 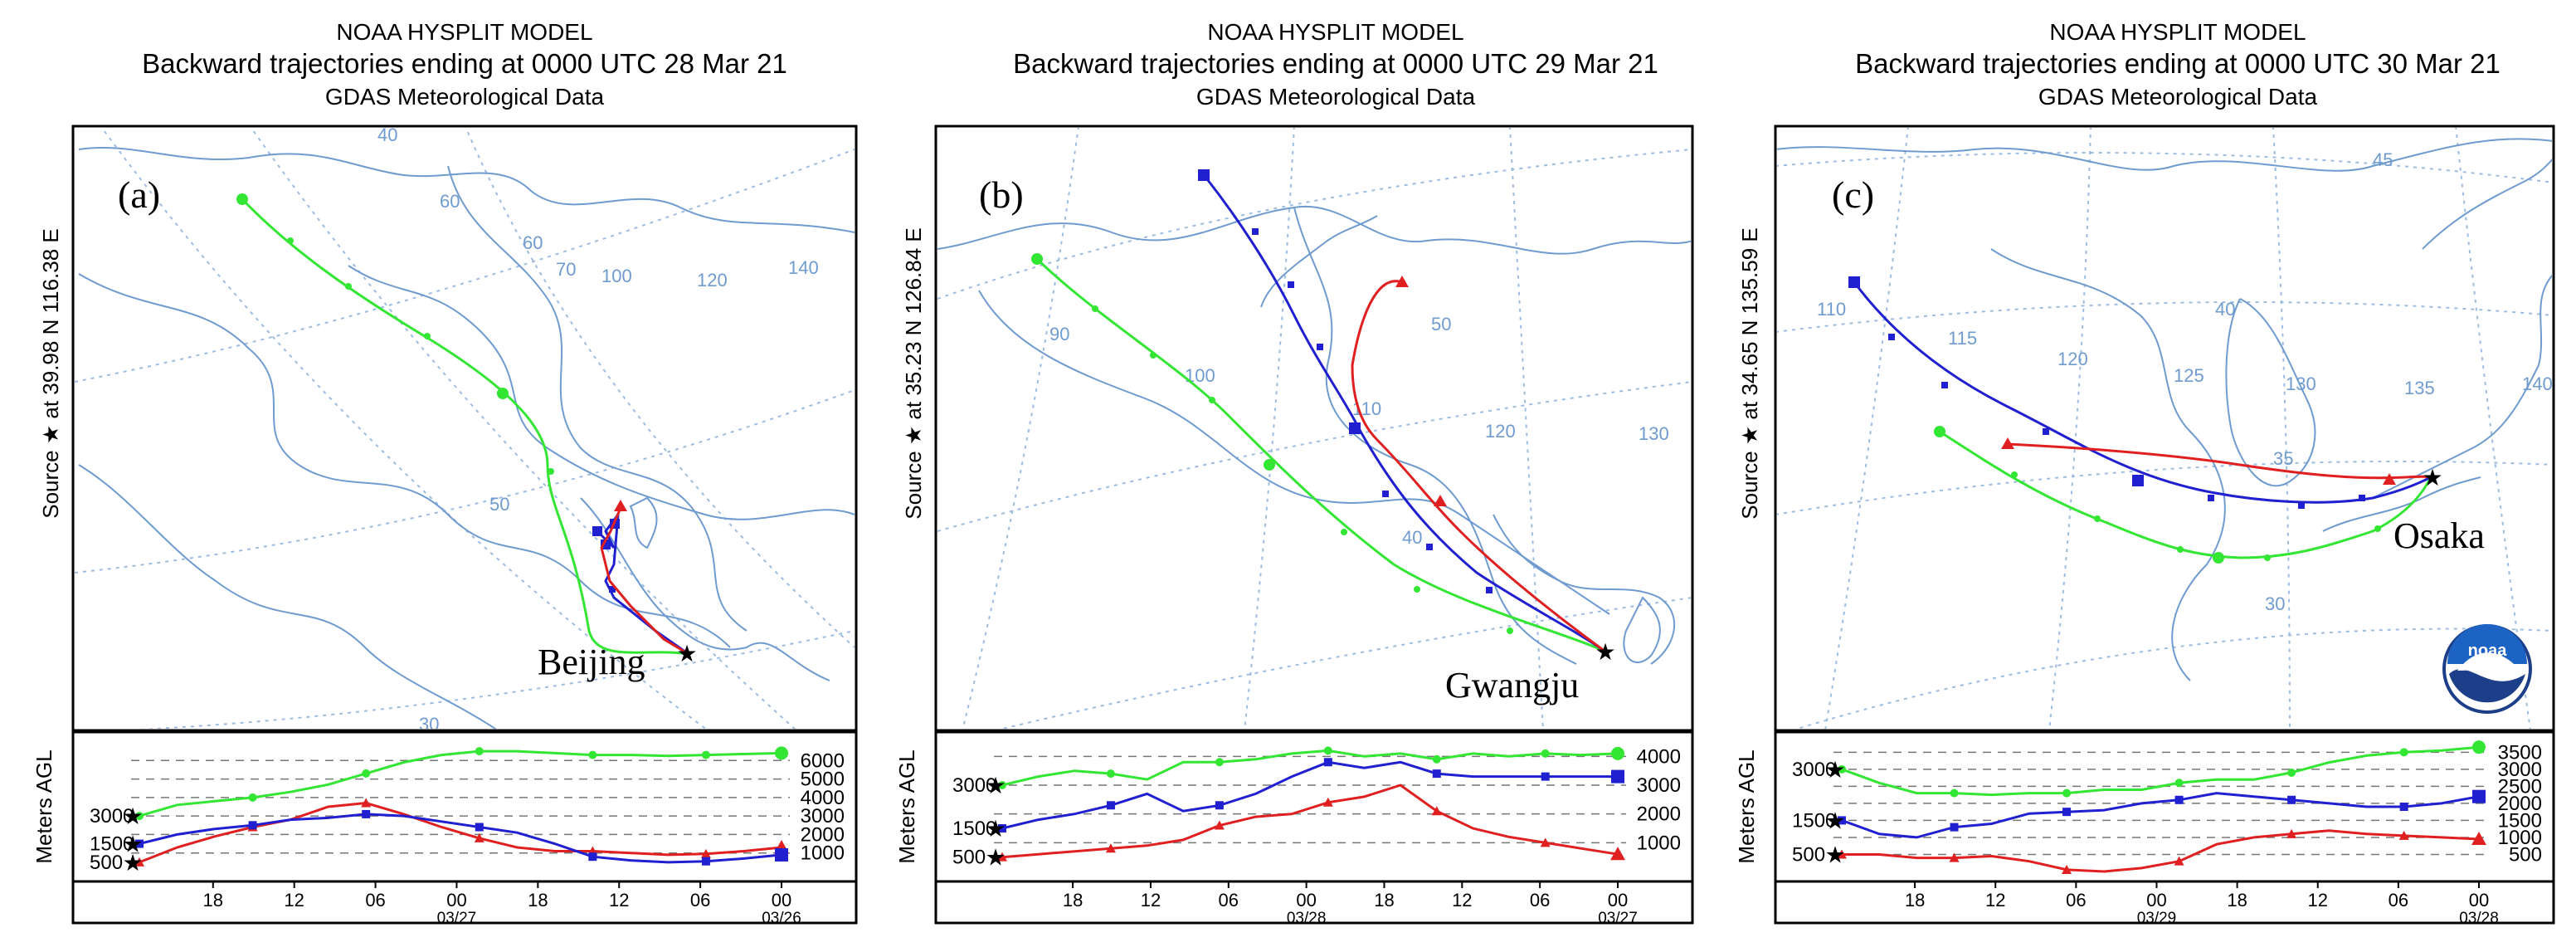 What do you see at coordinates (1336, 97) in the screenshot?
I see `title-line-3: GDAS Meteorological Data` at bounding box center [1336, 97].